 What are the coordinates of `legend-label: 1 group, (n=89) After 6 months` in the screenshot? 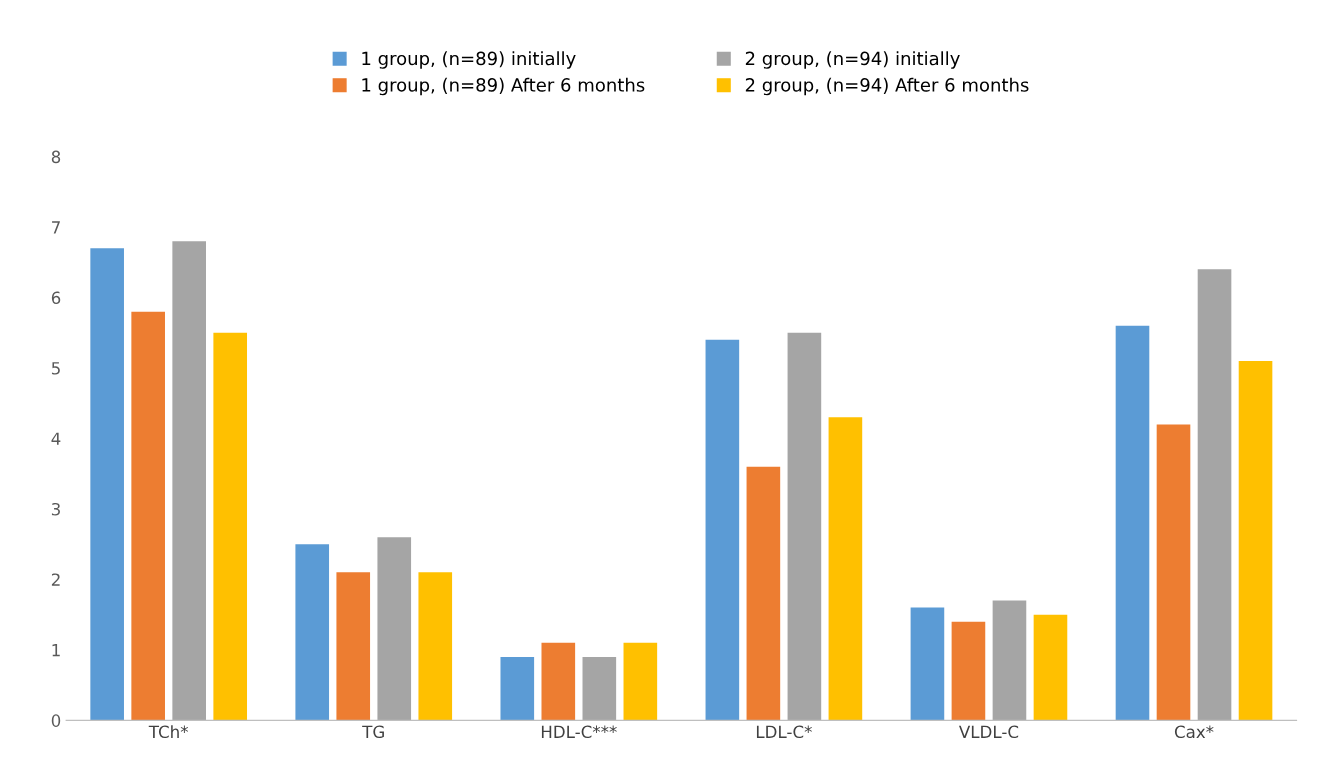 It's located at (503, 86).